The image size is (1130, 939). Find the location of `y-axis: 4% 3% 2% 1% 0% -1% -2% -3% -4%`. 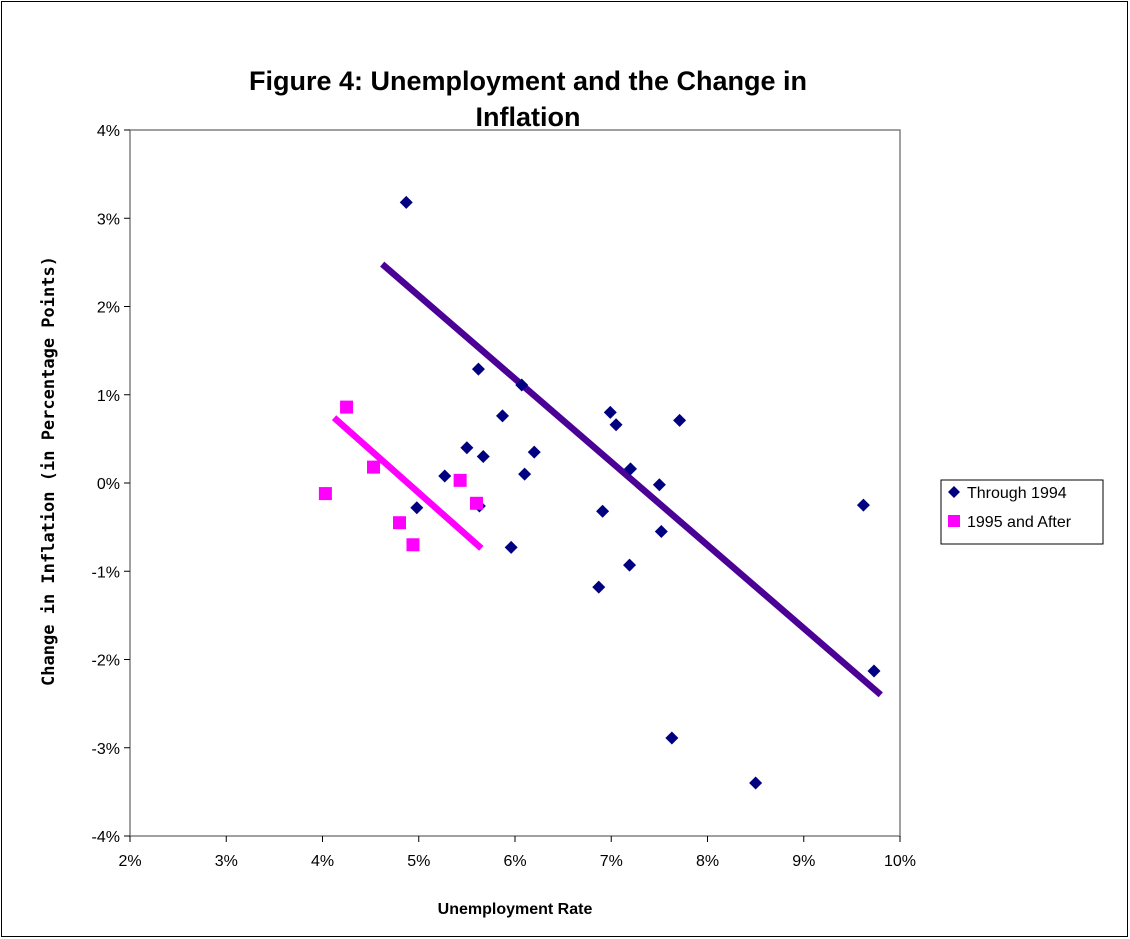

y-axis: 4% 3% 2% 1% 0% -1% -2% -3% -4% is located at coordinates (111, 484).